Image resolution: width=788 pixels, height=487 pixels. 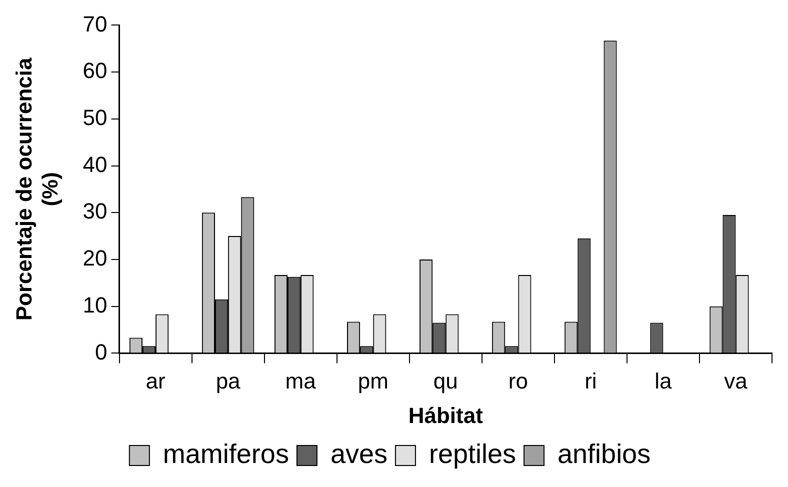 I want to click on y-tick-label: 60, so click(x=95, y=71).